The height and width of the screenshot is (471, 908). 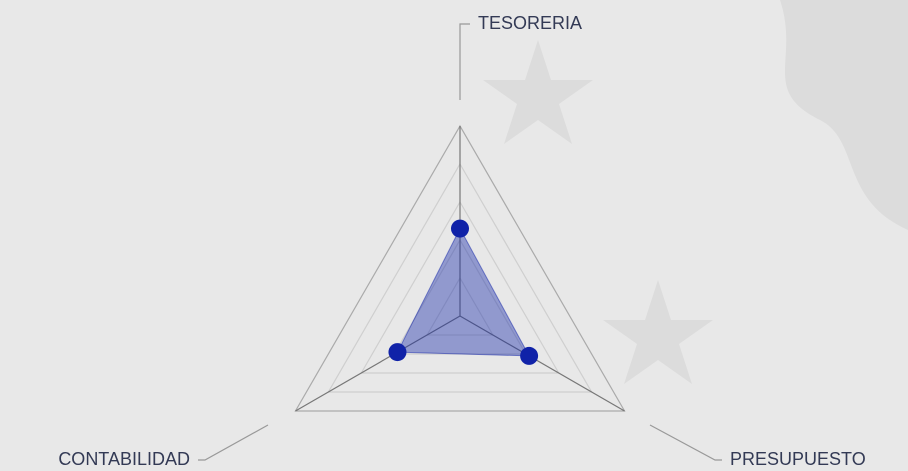 I want to click on axis-label: TESORERIA, so click(x=530, y=23).